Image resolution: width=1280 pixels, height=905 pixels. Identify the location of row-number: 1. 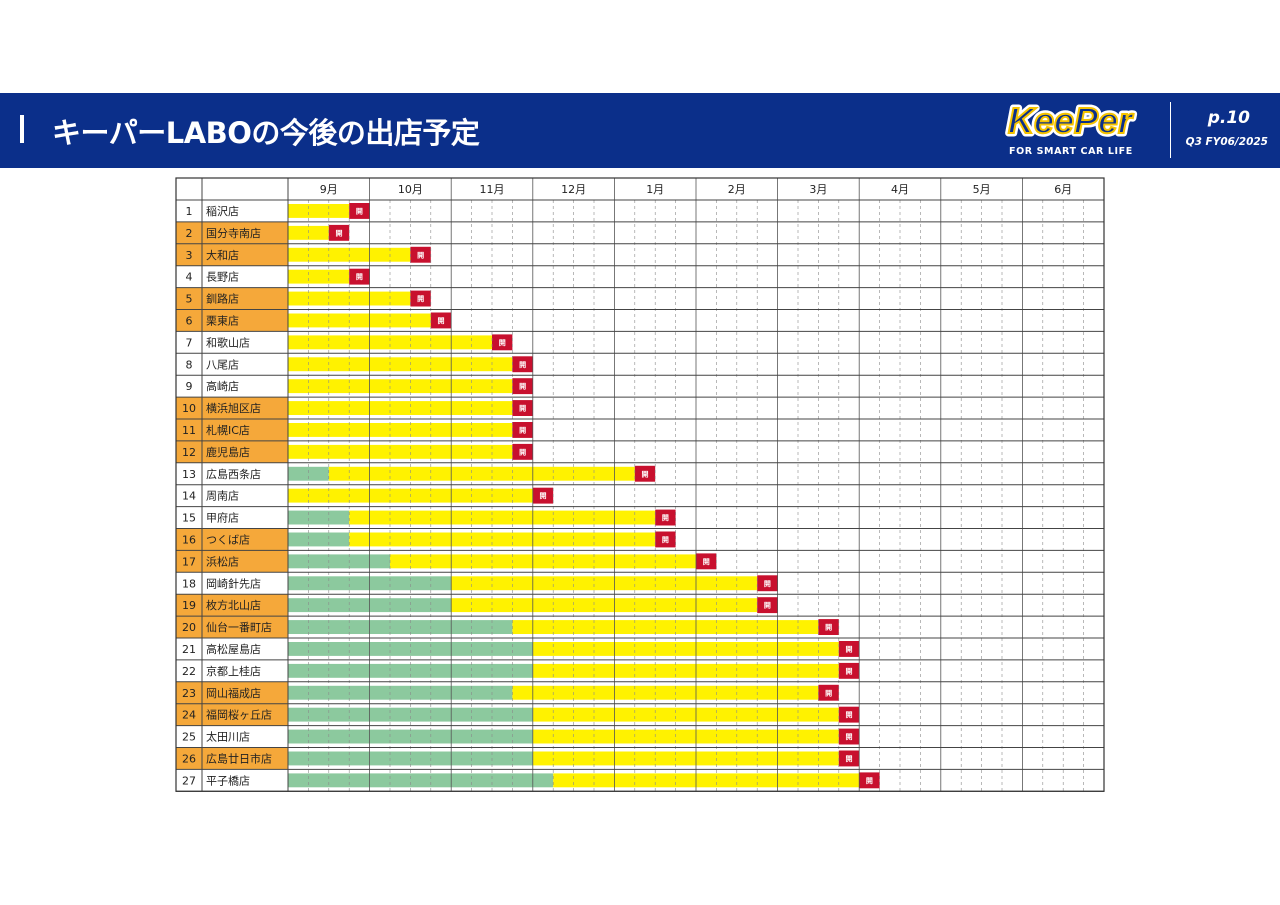
(189, 211).